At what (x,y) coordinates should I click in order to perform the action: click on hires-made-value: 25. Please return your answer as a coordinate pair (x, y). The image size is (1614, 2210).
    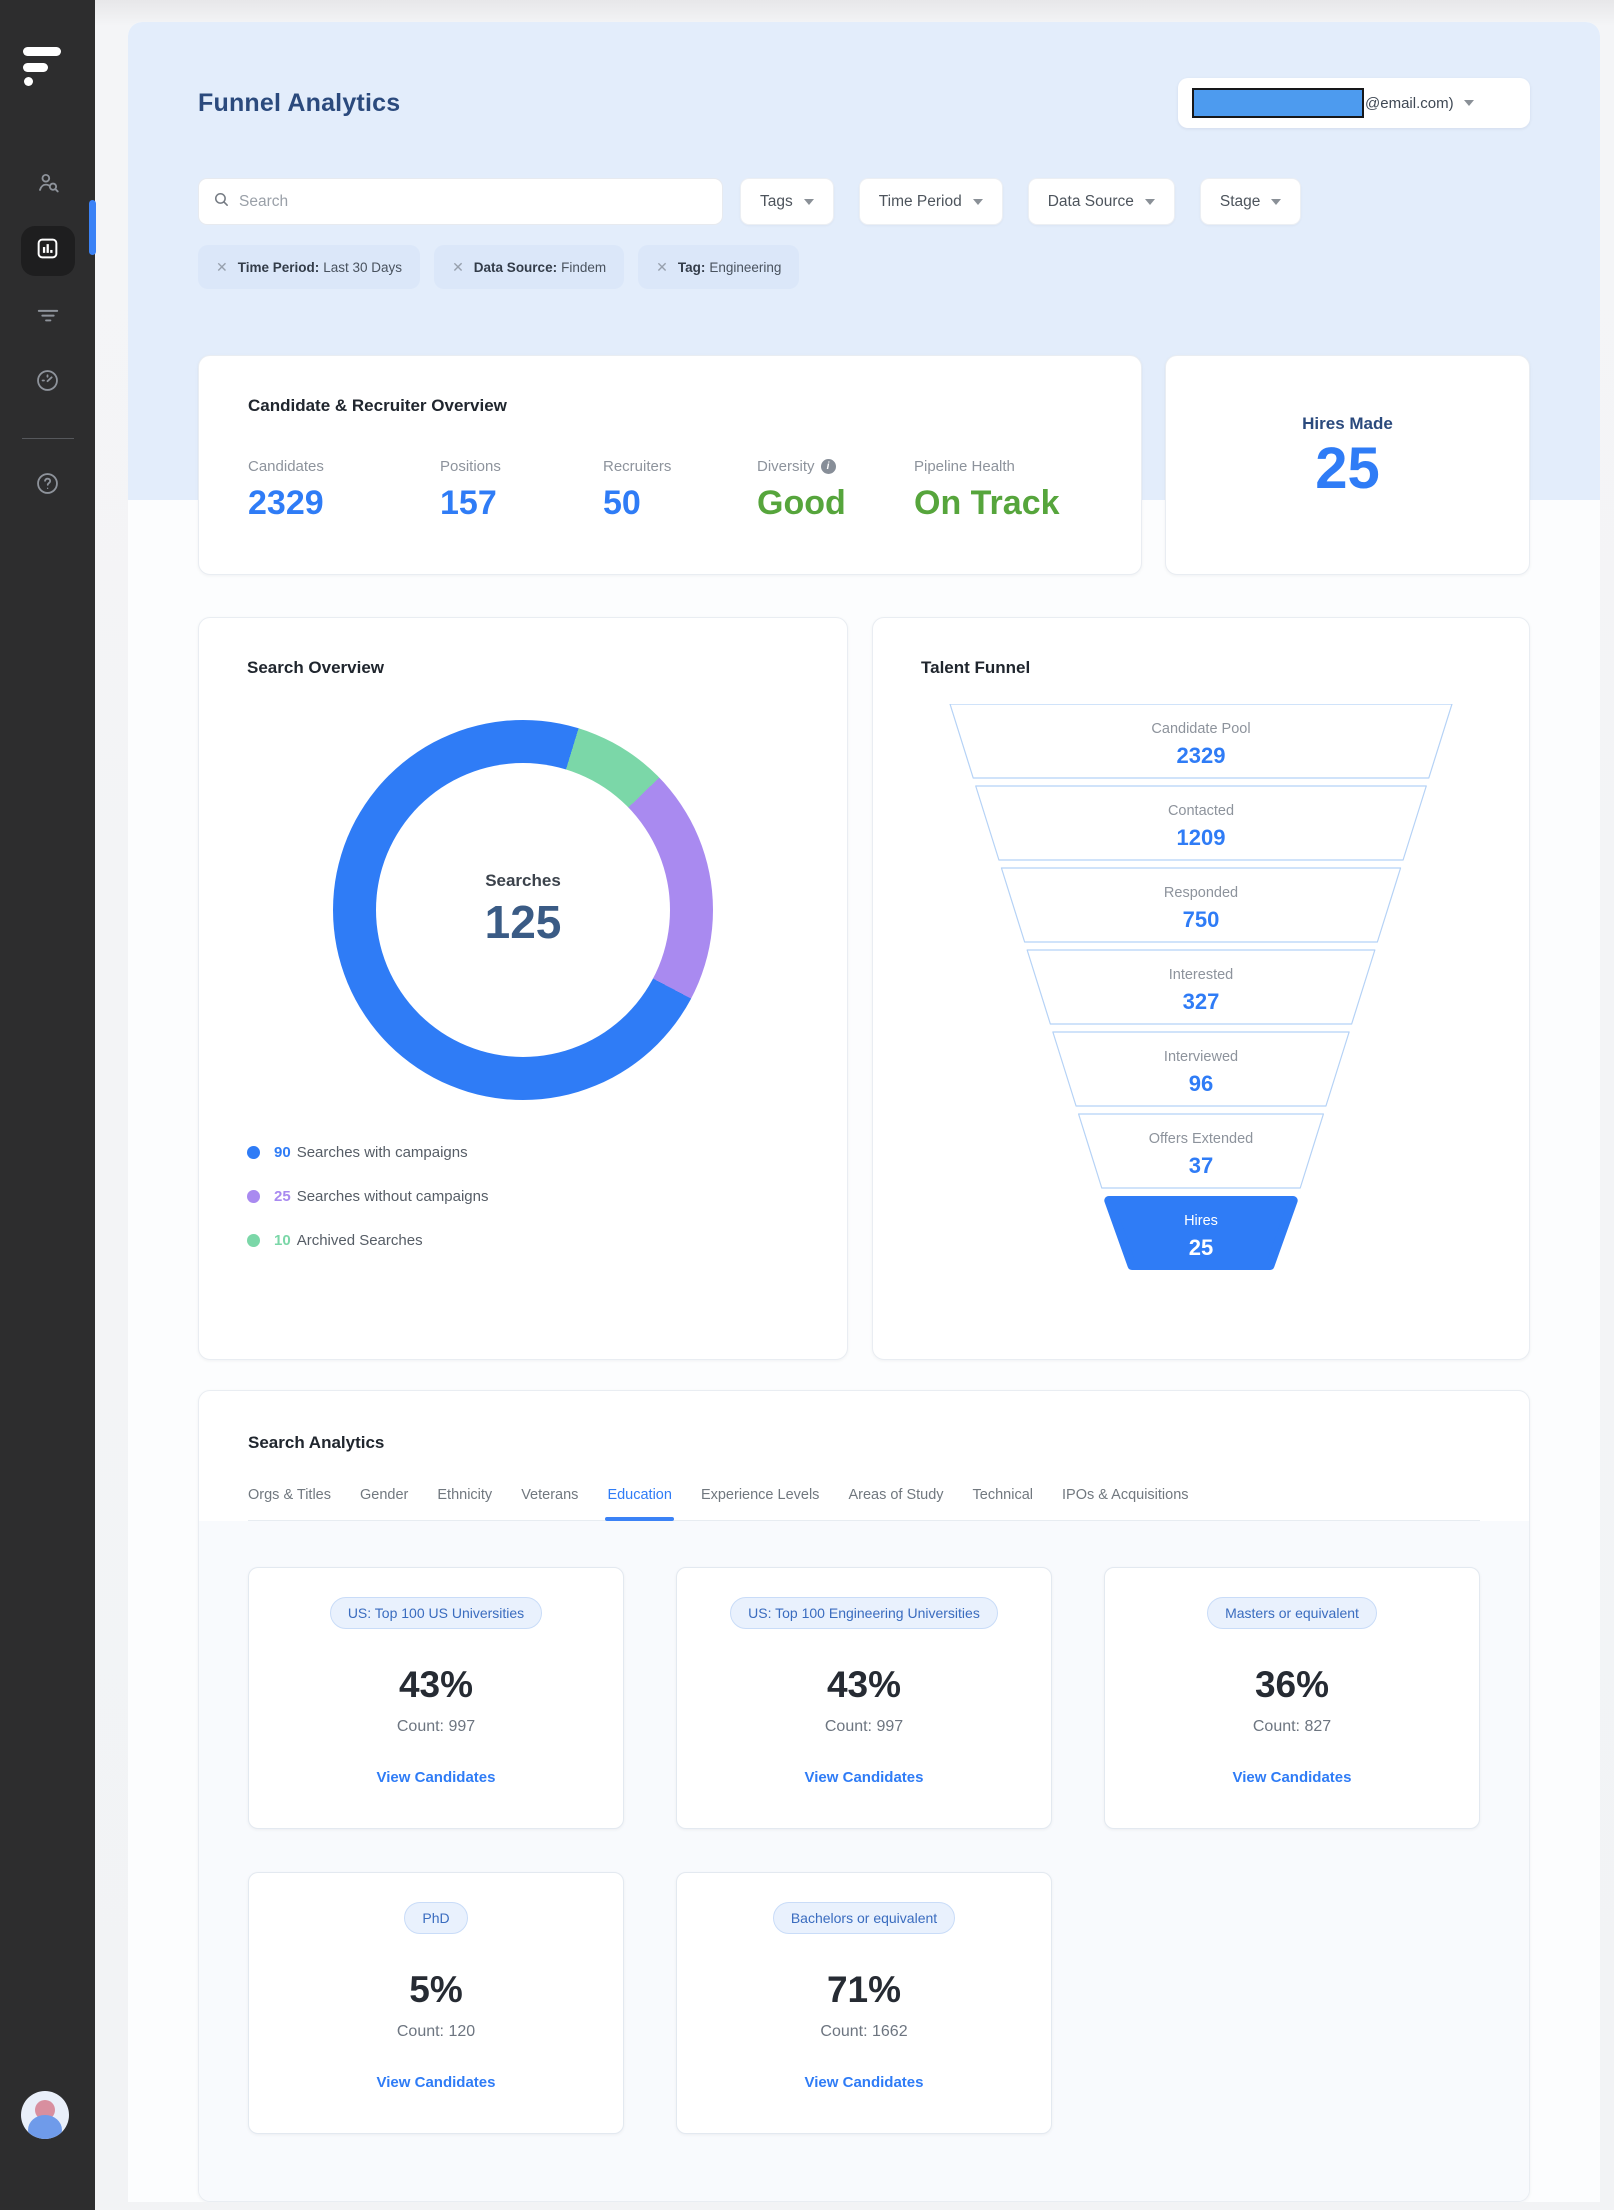
    Looking at the image, I should click on (1347, 468).